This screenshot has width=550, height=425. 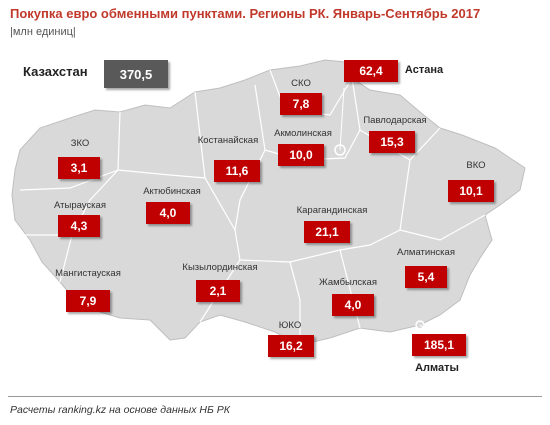 I want to click on region-border-vko, so click(x=442, y=227).